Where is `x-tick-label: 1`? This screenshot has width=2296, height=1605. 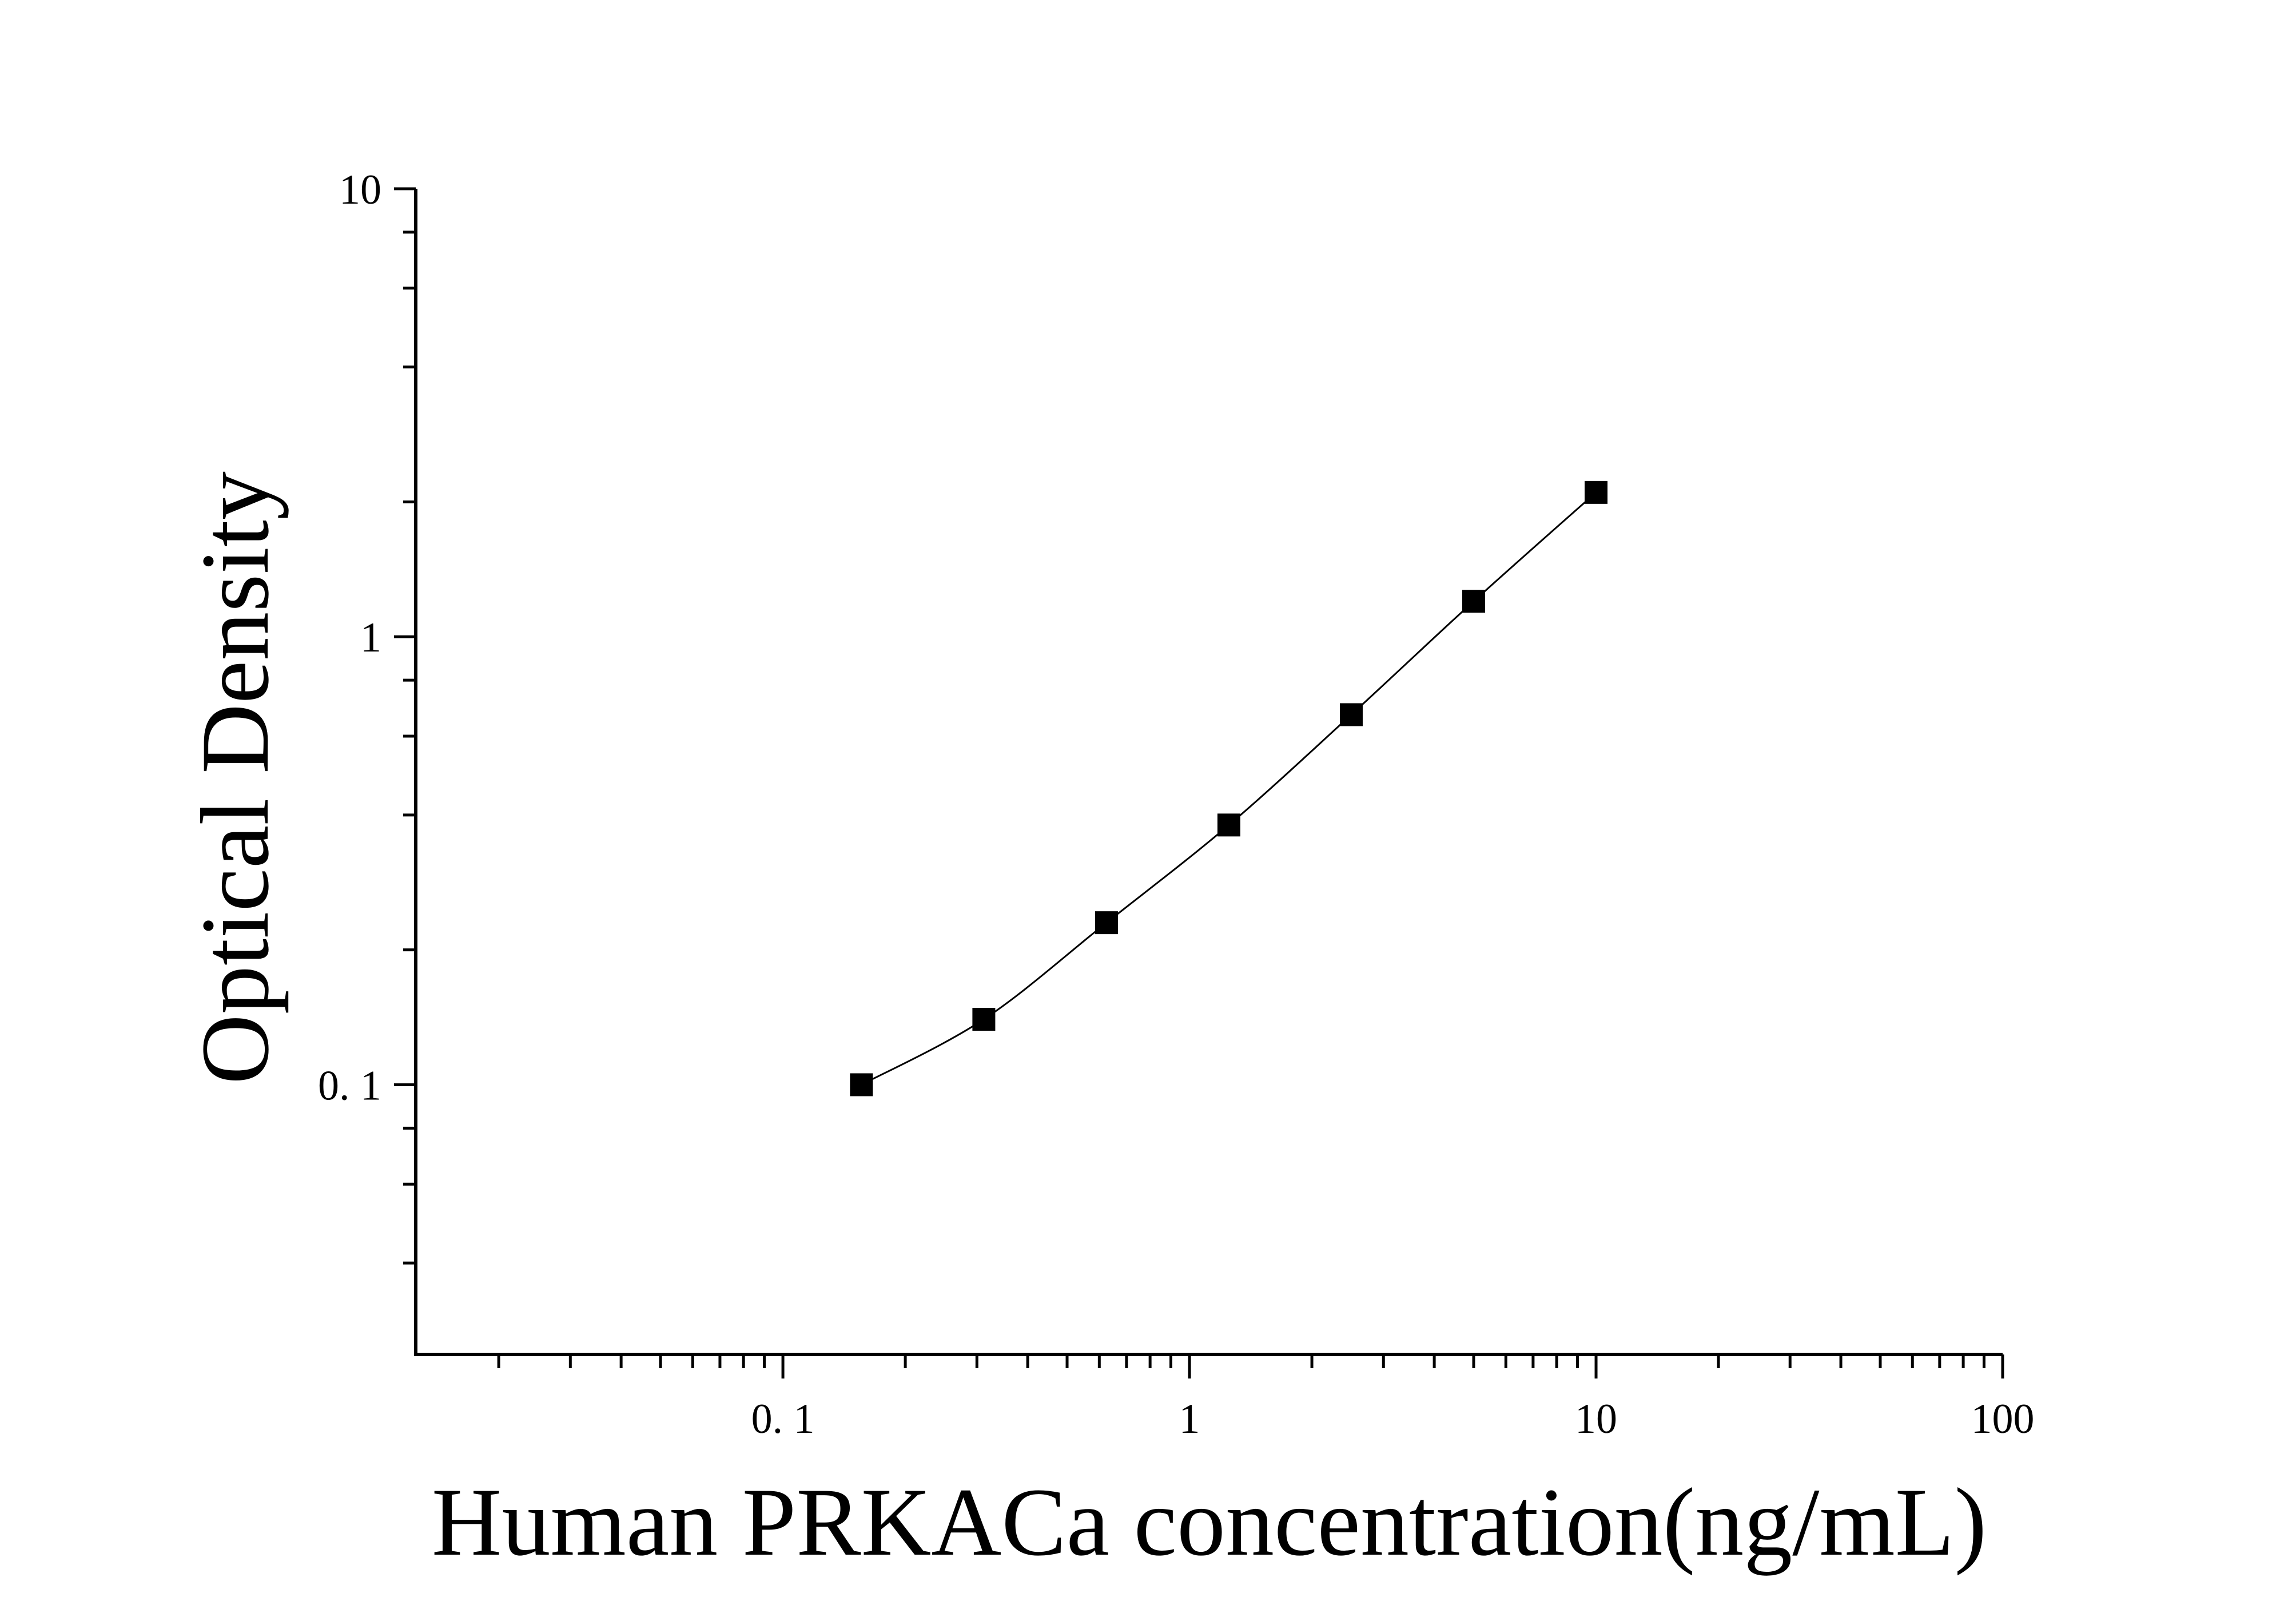 x-tick-label: 1 is located at coordinates (1189, 1419).